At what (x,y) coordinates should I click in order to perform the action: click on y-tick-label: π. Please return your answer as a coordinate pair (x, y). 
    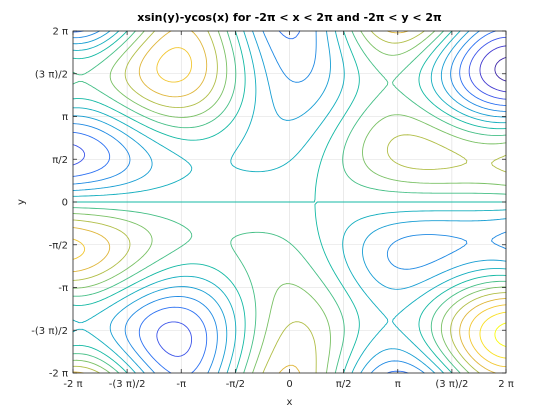
    Looking at the image, I should click on (65, 117).